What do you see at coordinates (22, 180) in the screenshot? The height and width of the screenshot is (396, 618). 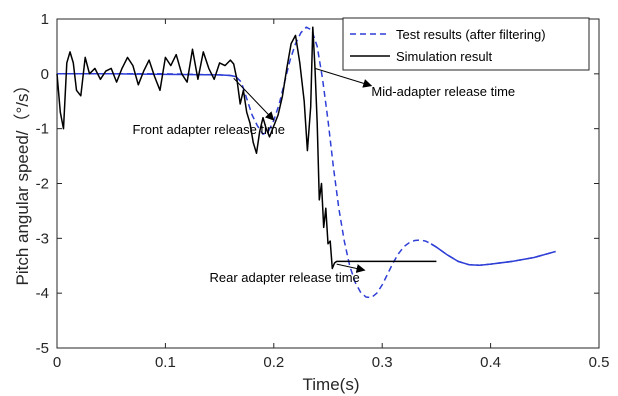 I see `y-axis-label: Pitch angular speed/（°/s）` at bounding box center [22, 180].